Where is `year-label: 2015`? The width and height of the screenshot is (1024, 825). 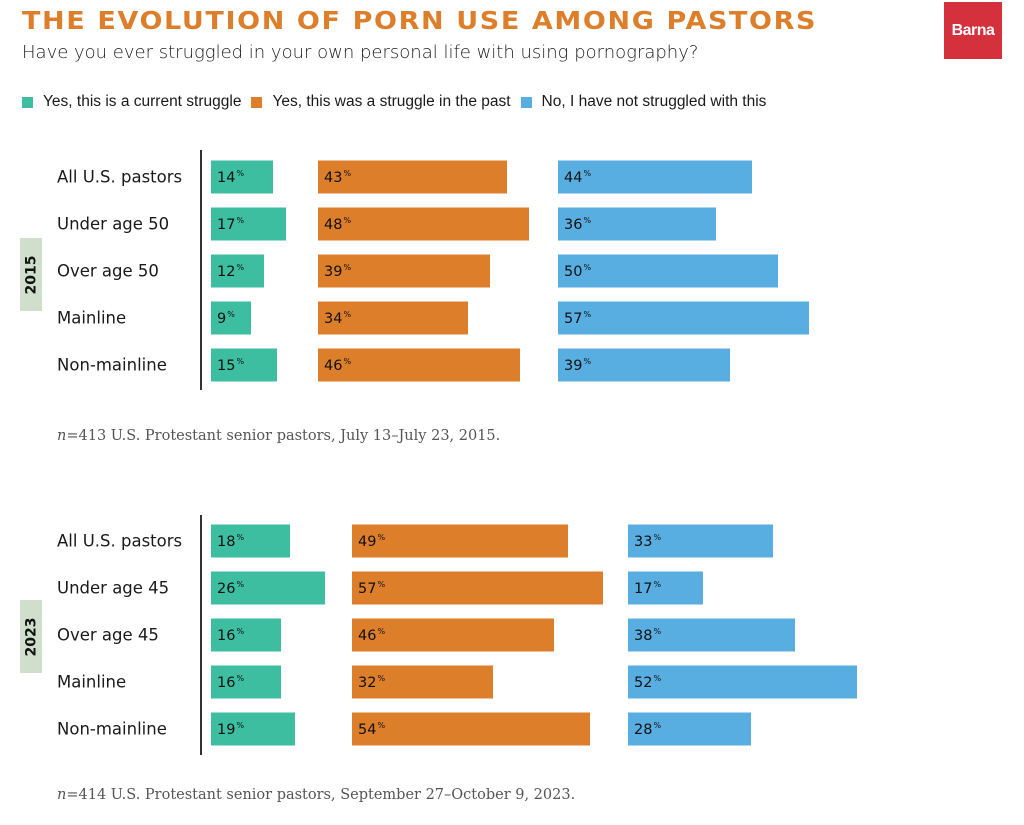 year-label: 2015 is located at coordinates (31, 274).